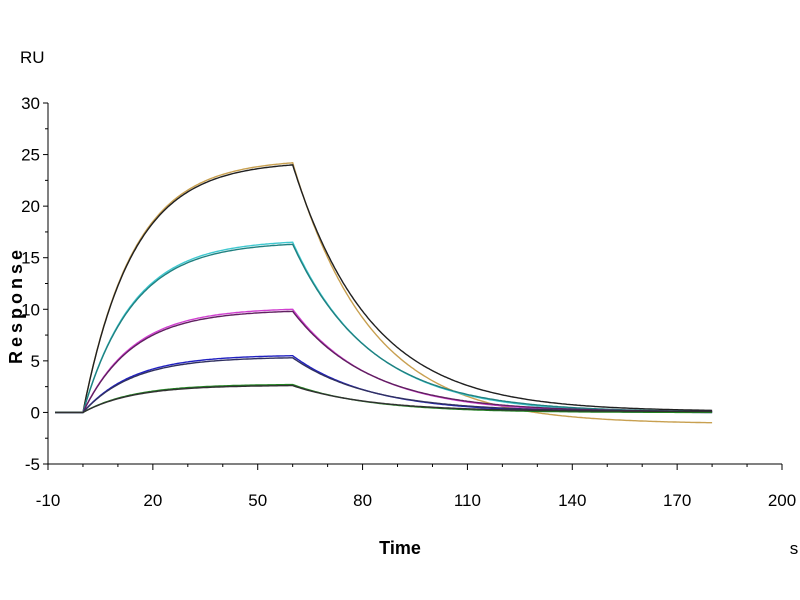  I want to click on y-tick-label: 10, so click(30, 309).